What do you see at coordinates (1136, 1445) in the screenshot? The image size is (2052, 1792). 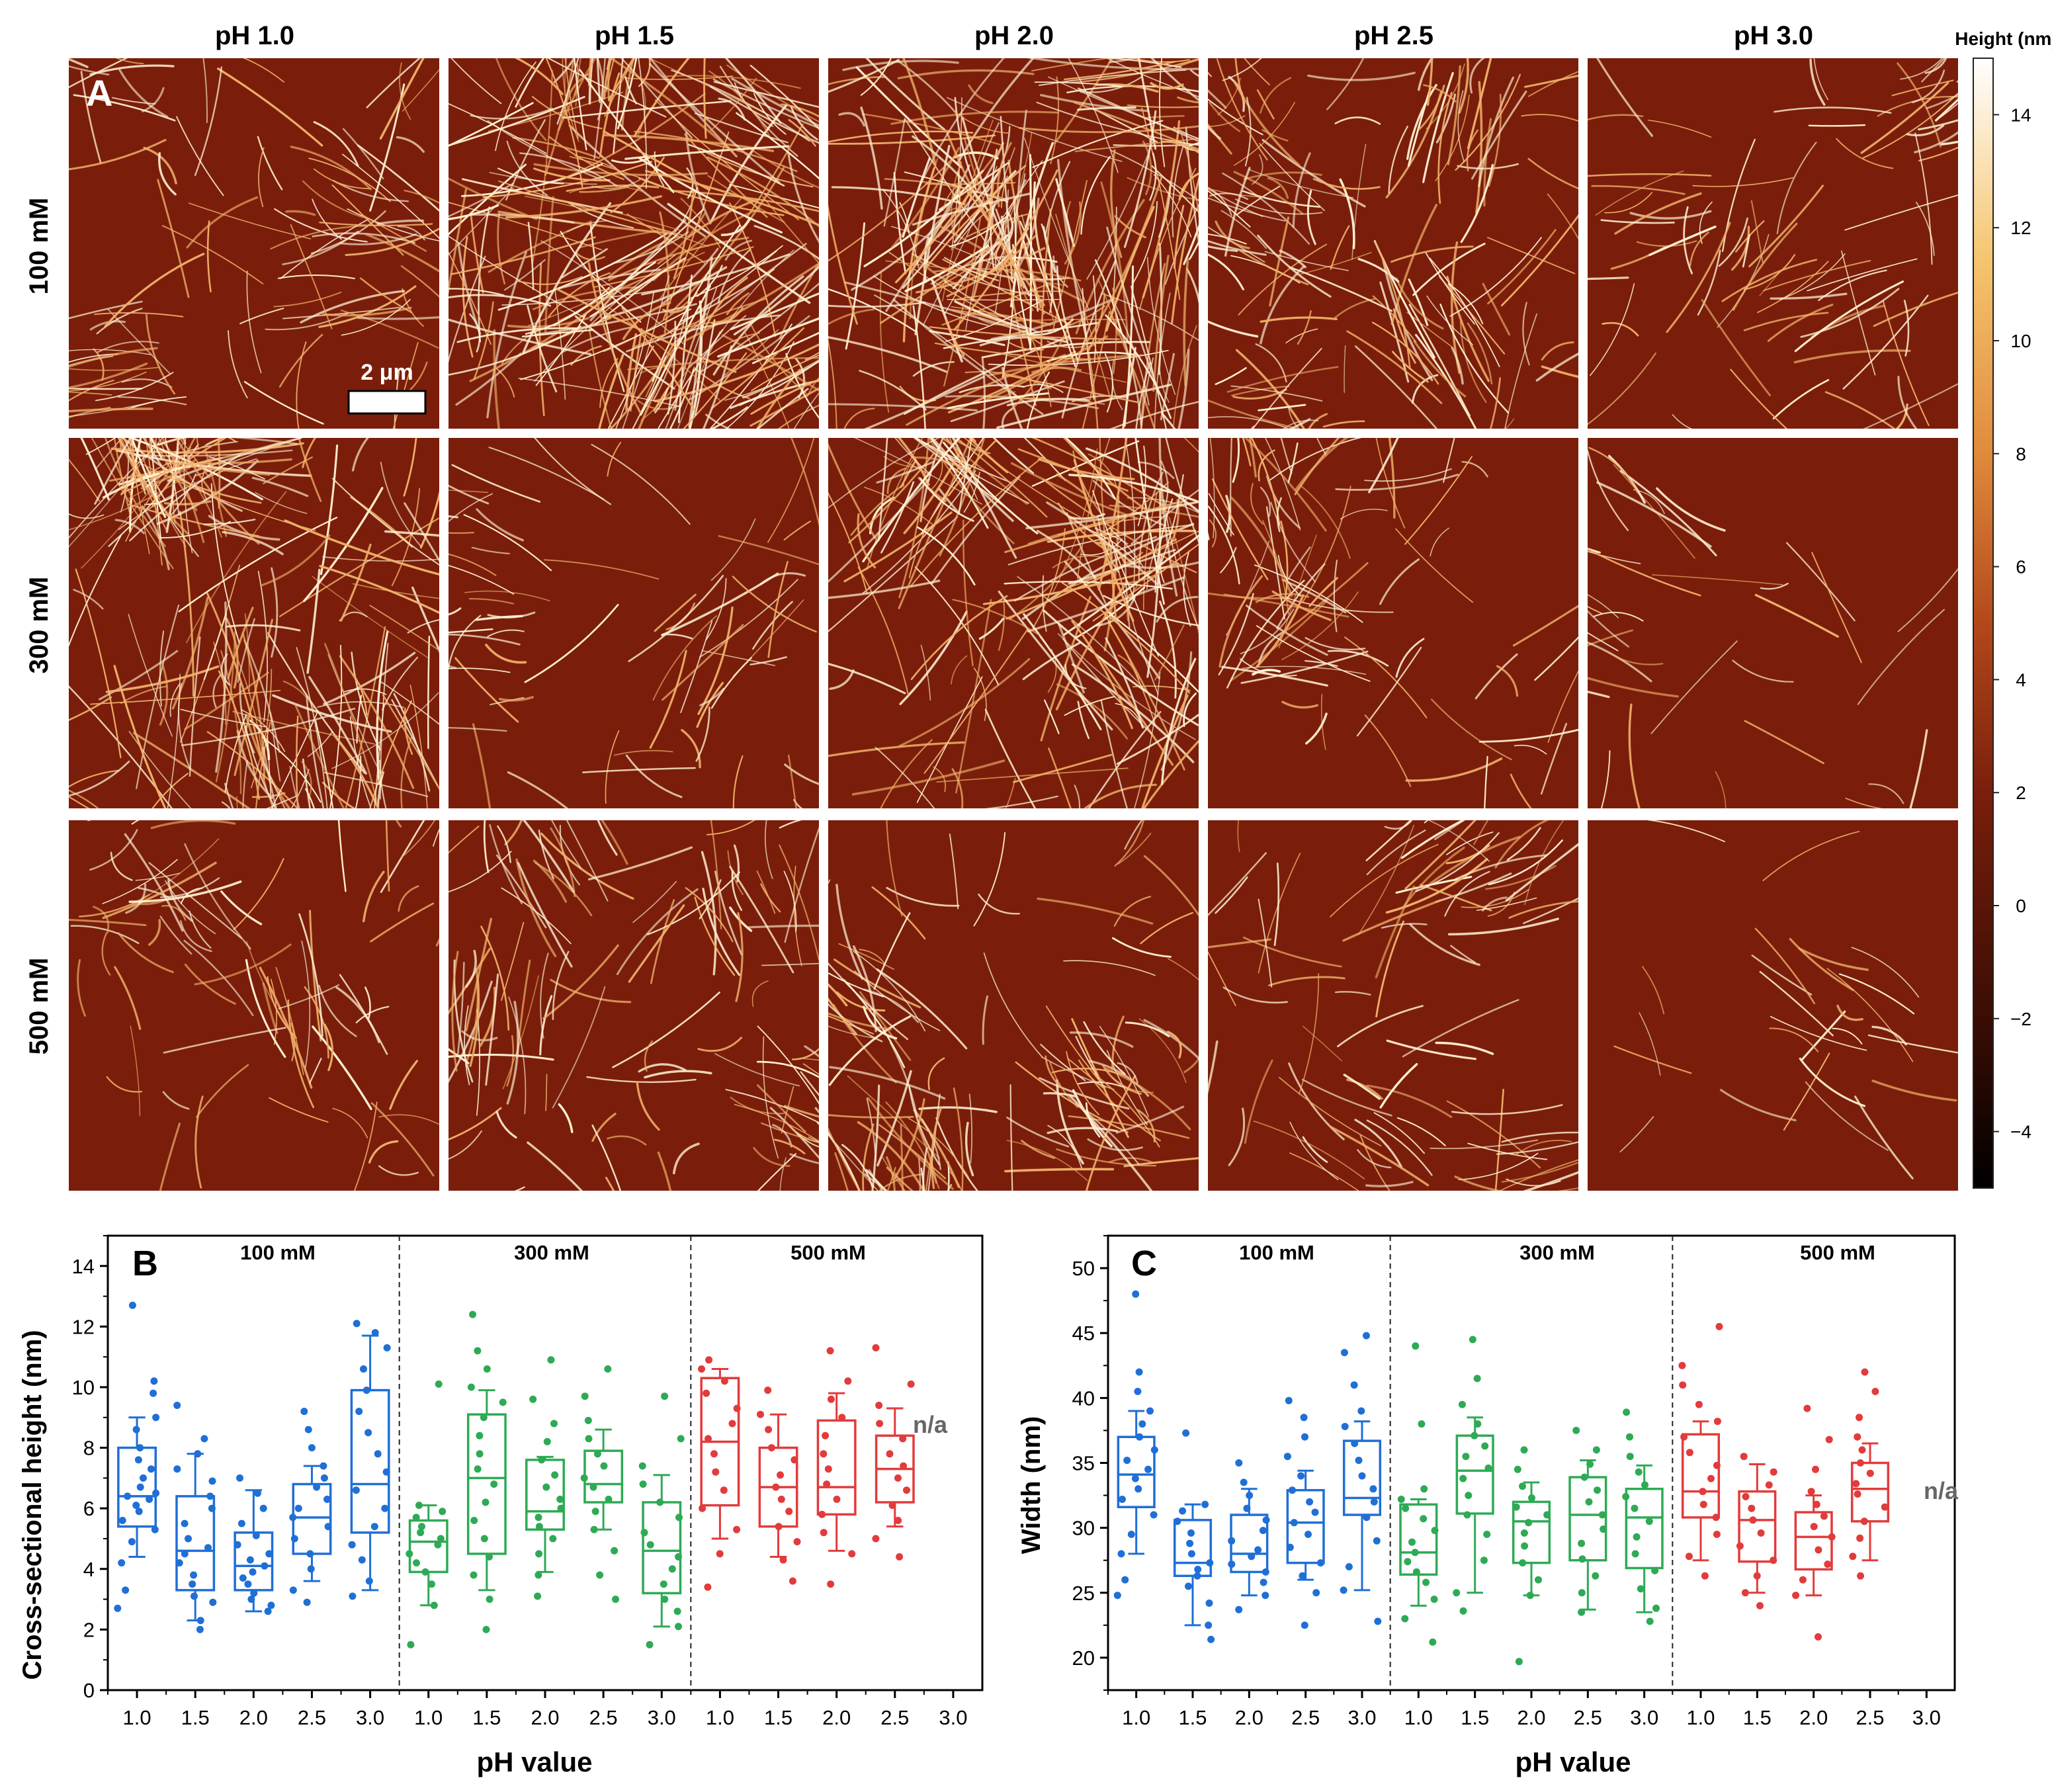 I see `box-100mm-ph1.0` at bounding box center [1136, 1445].